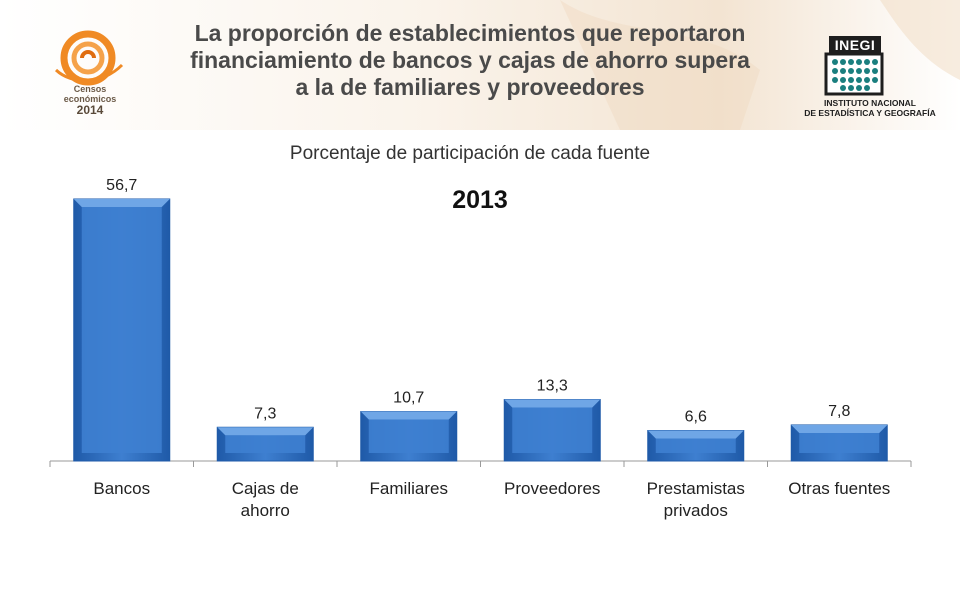 This screenshot has width=960, height=600. Describe the element at coordinates (870, 103) in the screenshot. I see `inegi-caption-line-1: INSTITUTO NACIONAL` at that location.